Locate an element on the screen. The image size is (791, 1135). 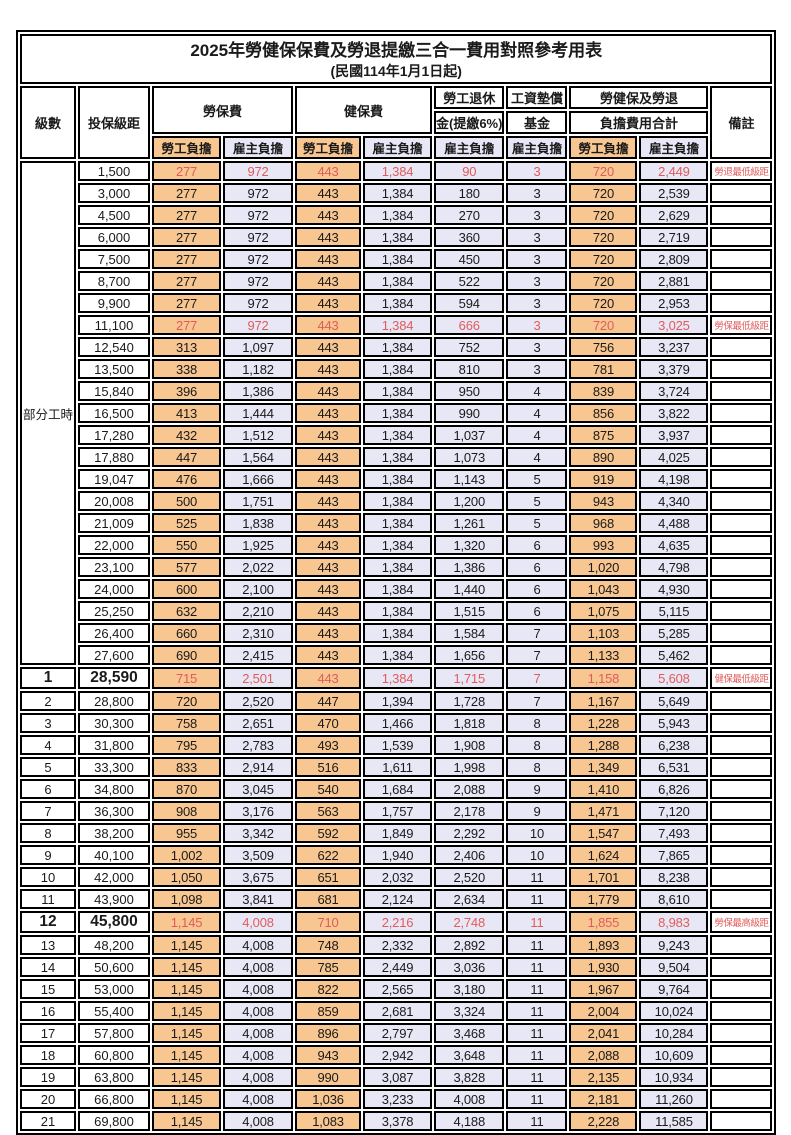
value-cell: 919 is located at coordinates (603, 479).